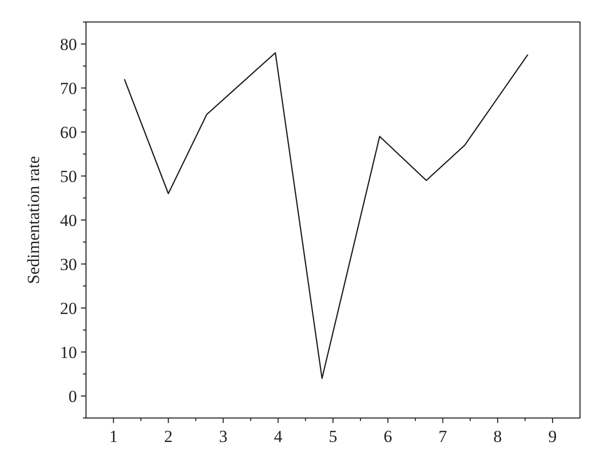  Describe the element at coordinates (168, 436) in the screenshot. I see `x-tick-label: 2` at that location.